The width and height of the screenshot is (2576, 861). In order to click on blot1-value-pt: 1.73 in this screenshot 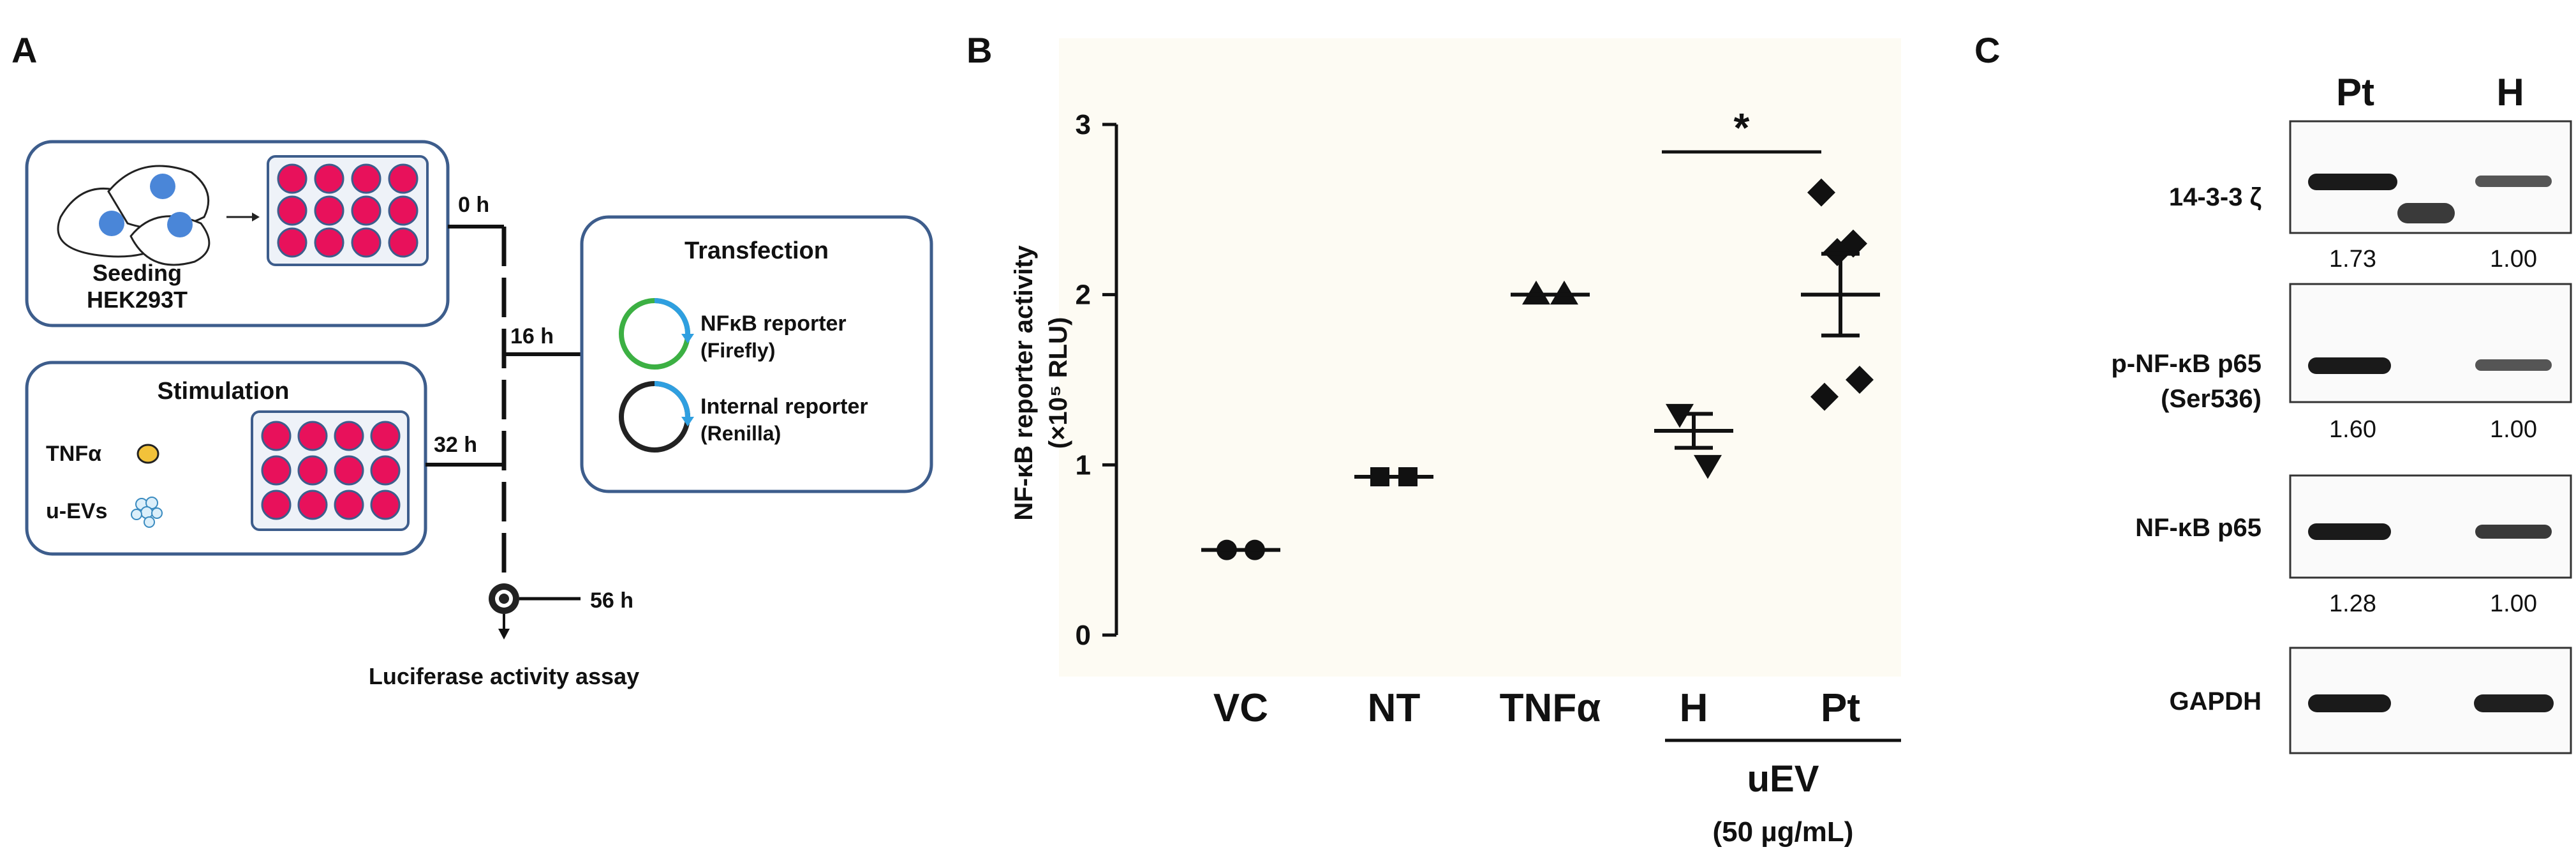, I will do `click(2352, 259)`.